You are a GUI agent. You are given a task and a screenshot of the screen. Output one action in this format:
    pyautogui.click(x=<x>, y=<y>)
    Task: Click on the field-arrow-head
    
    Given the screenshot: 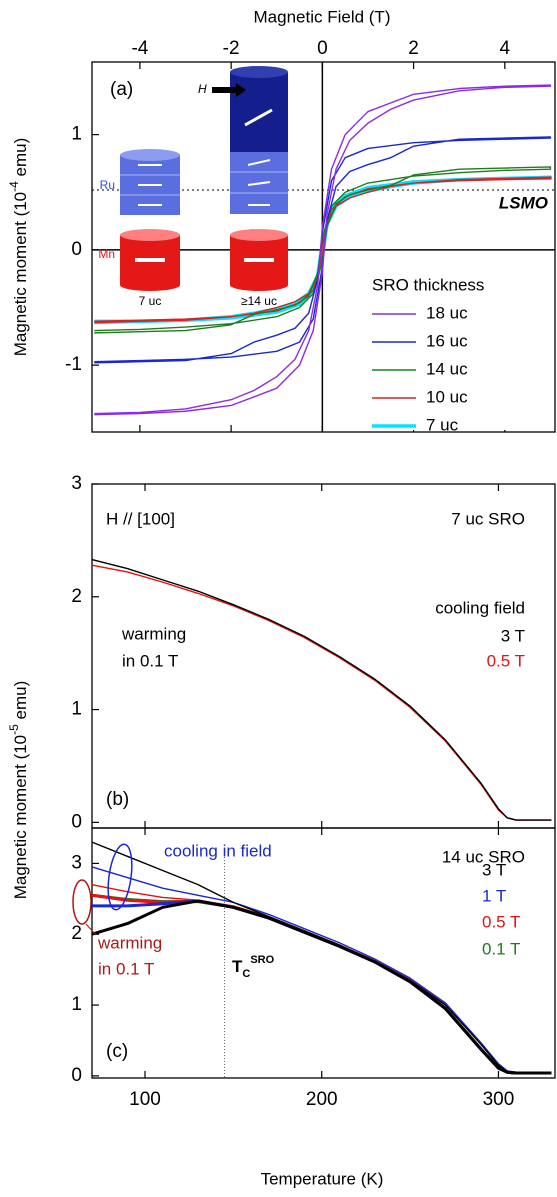 What is the action you would take?
    pyautogui.click(x=241, y=90)
    